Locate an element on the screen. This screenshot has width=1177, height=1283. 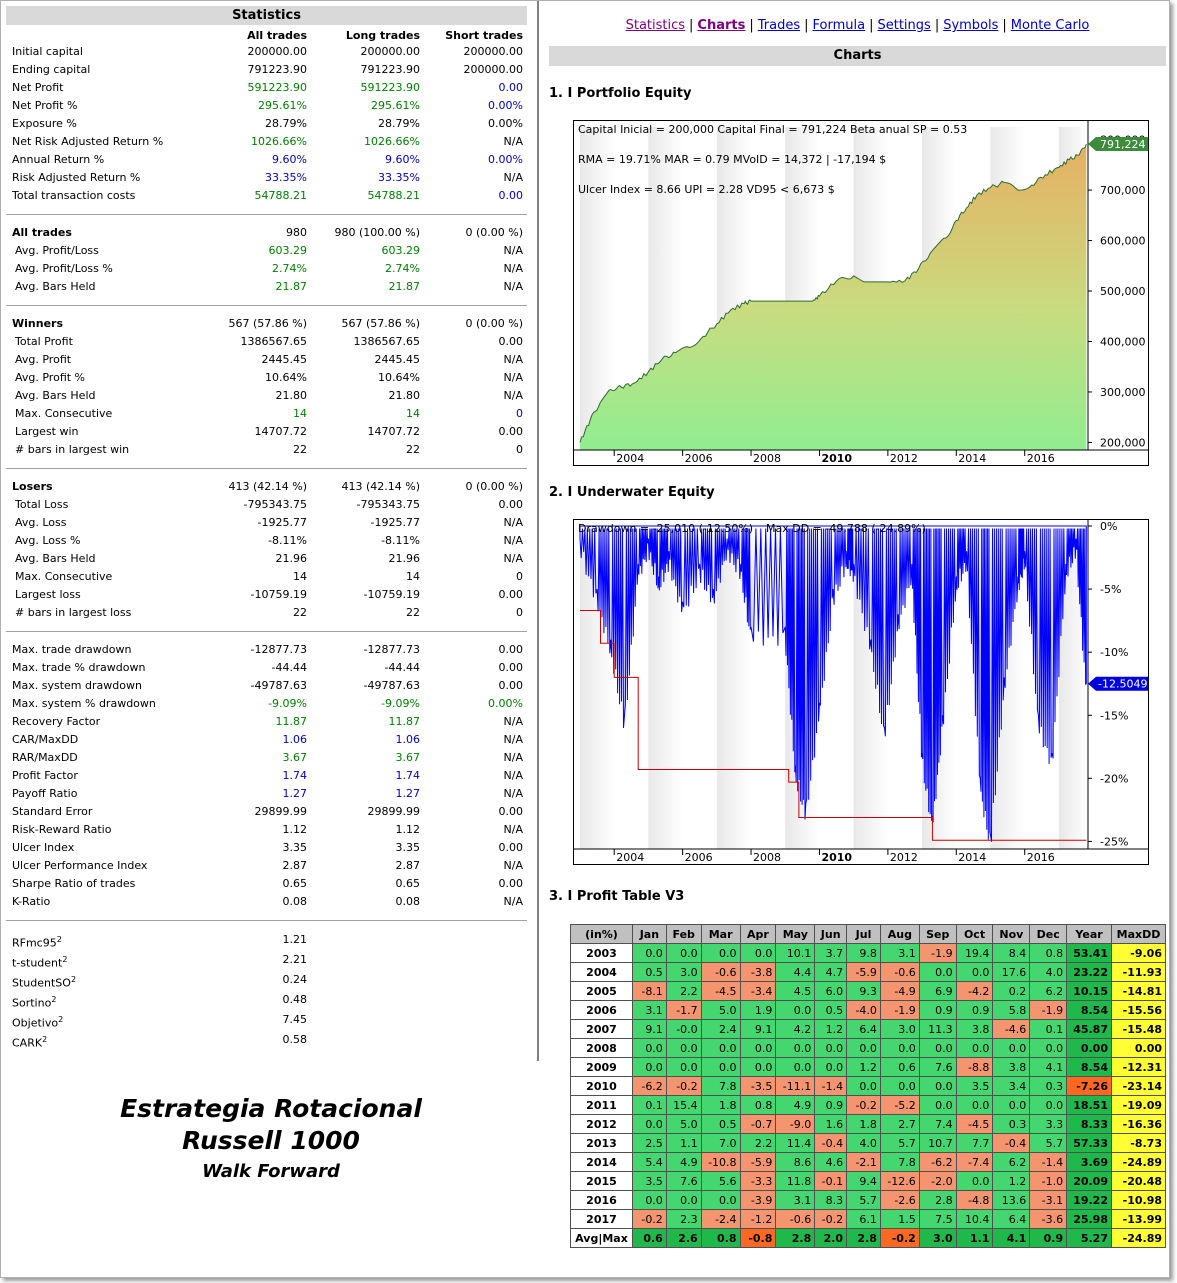
stat-value: -795343.75 is located at coordinates (388, 504).